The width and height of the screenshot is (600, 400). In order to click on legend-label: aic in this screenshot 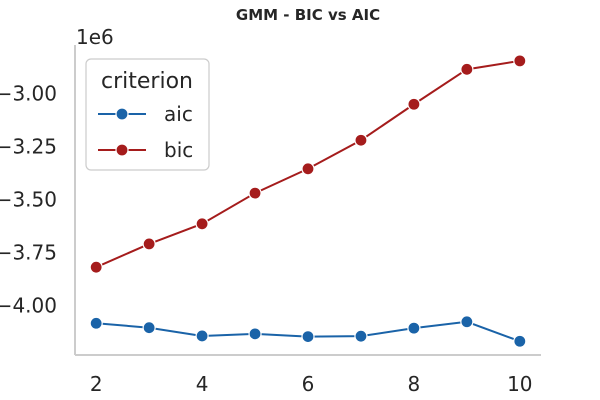, I will do `click(178, 114)`.